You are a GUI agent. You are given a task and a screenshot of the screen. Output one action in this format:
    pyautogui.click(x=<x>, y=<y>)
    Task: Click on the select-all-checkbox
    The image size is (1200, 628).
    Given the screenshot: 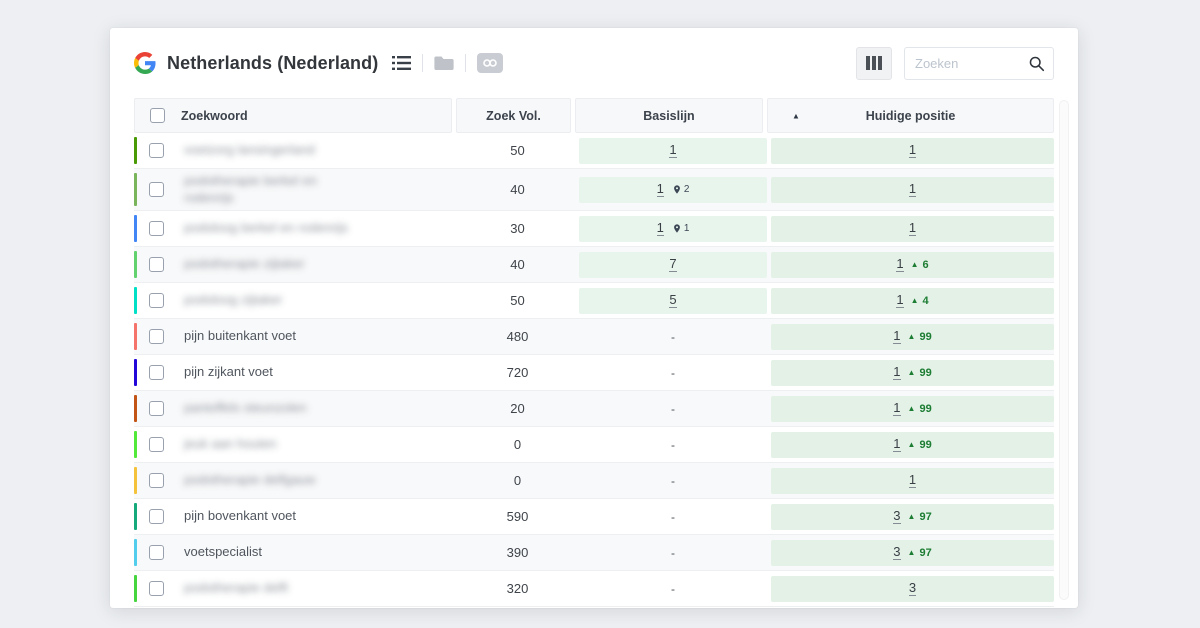 What is the action you would take?
    pyautogui.click(x=157, y=115)
    